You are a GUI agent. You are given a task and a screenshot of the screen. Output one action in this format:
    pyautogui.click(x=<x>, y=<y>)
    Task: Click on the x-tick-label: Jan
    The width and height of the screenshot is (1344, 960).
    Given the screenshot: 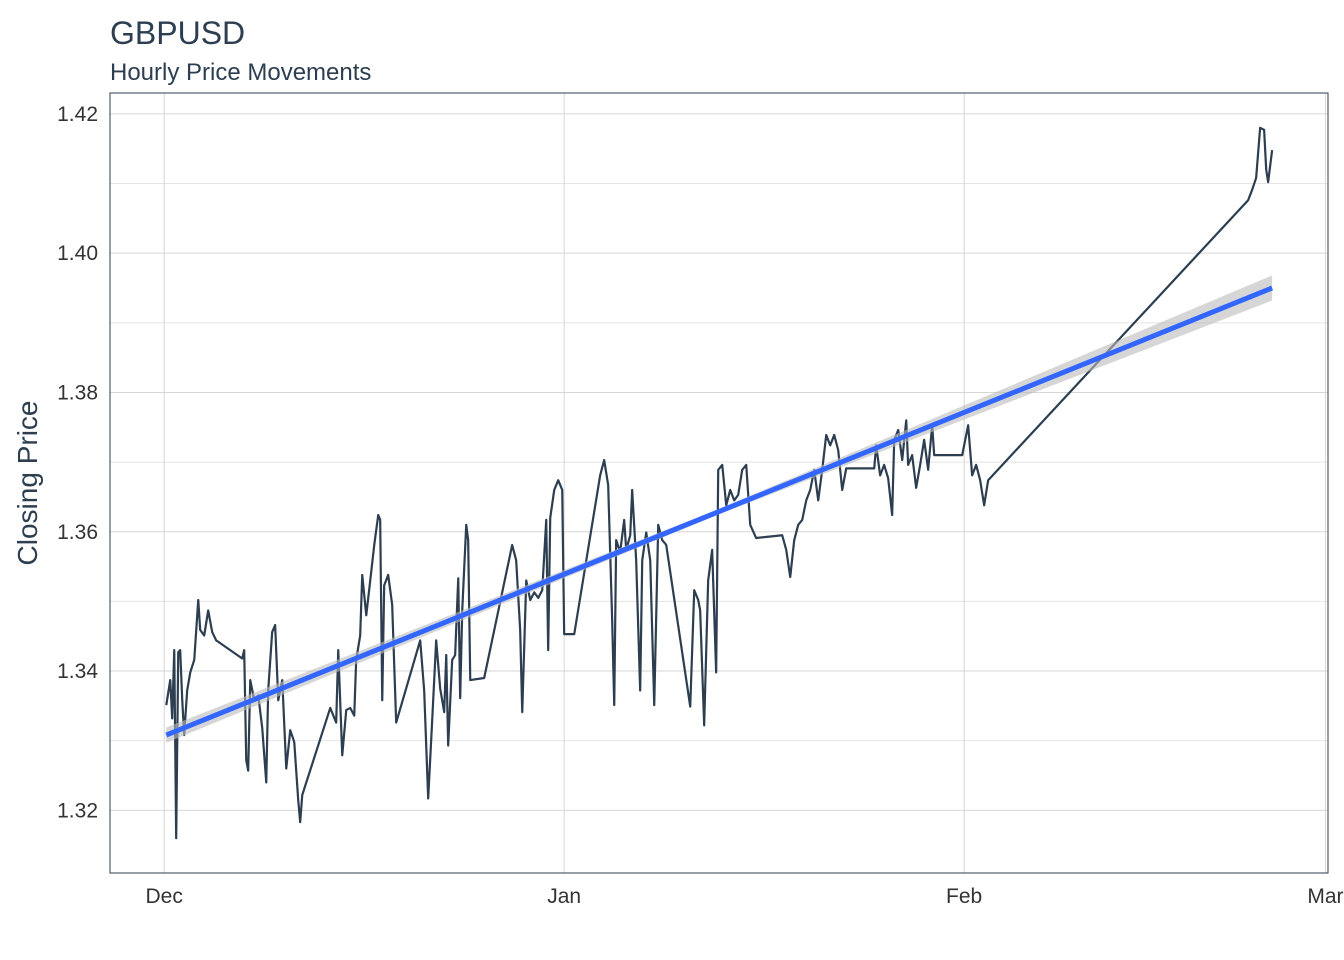 What is the action you would take?
    pyautogui.click(x=564, y=896)
    